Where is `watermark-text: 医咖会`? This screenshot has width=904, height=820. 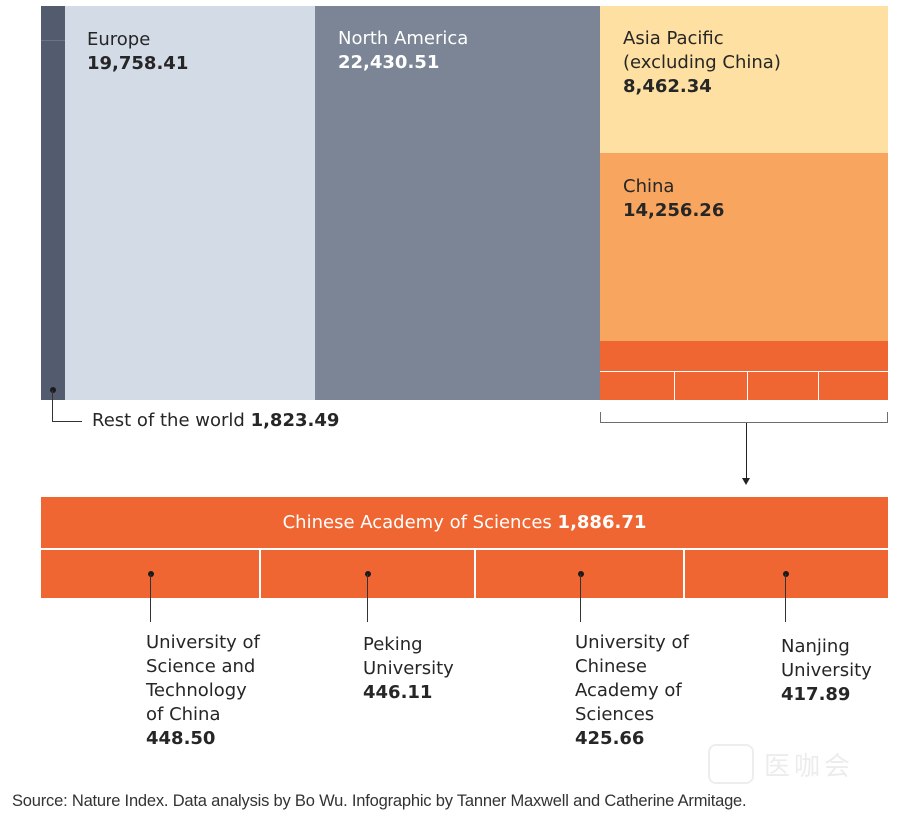 watermark-text: 医咖会 is located at coordinates (809, 767).